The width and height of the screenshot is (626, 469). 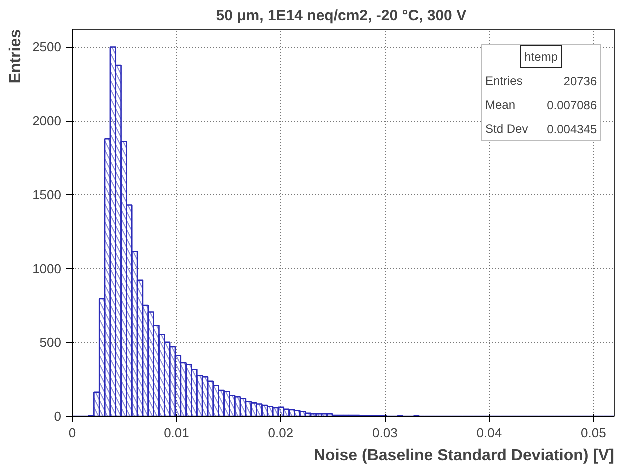 What do you see at coordinates (16, 56) in the screenshot?
I see `y-axis-title: Entries` at bounding box center [16, 56].